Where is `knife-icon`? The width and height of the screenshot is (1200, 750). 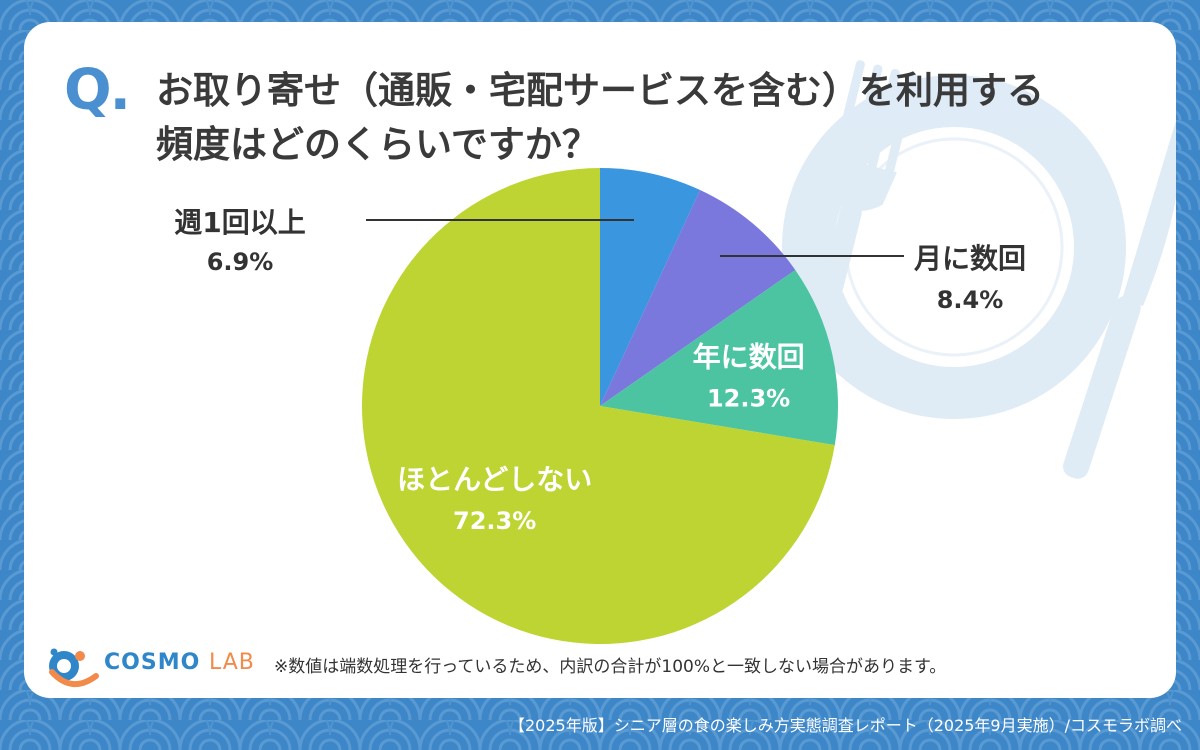
knife-icon is located at coordinates (1119, 298).